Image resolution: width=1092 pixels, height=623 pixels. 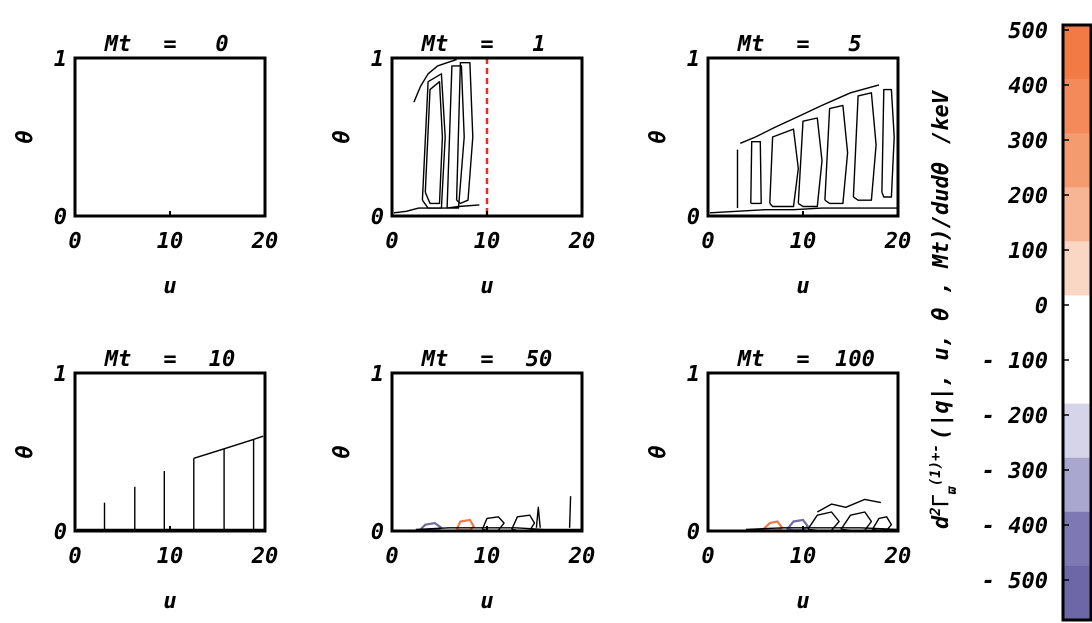 I want to click on colorbar-frame, so click(x=1076, y=322).